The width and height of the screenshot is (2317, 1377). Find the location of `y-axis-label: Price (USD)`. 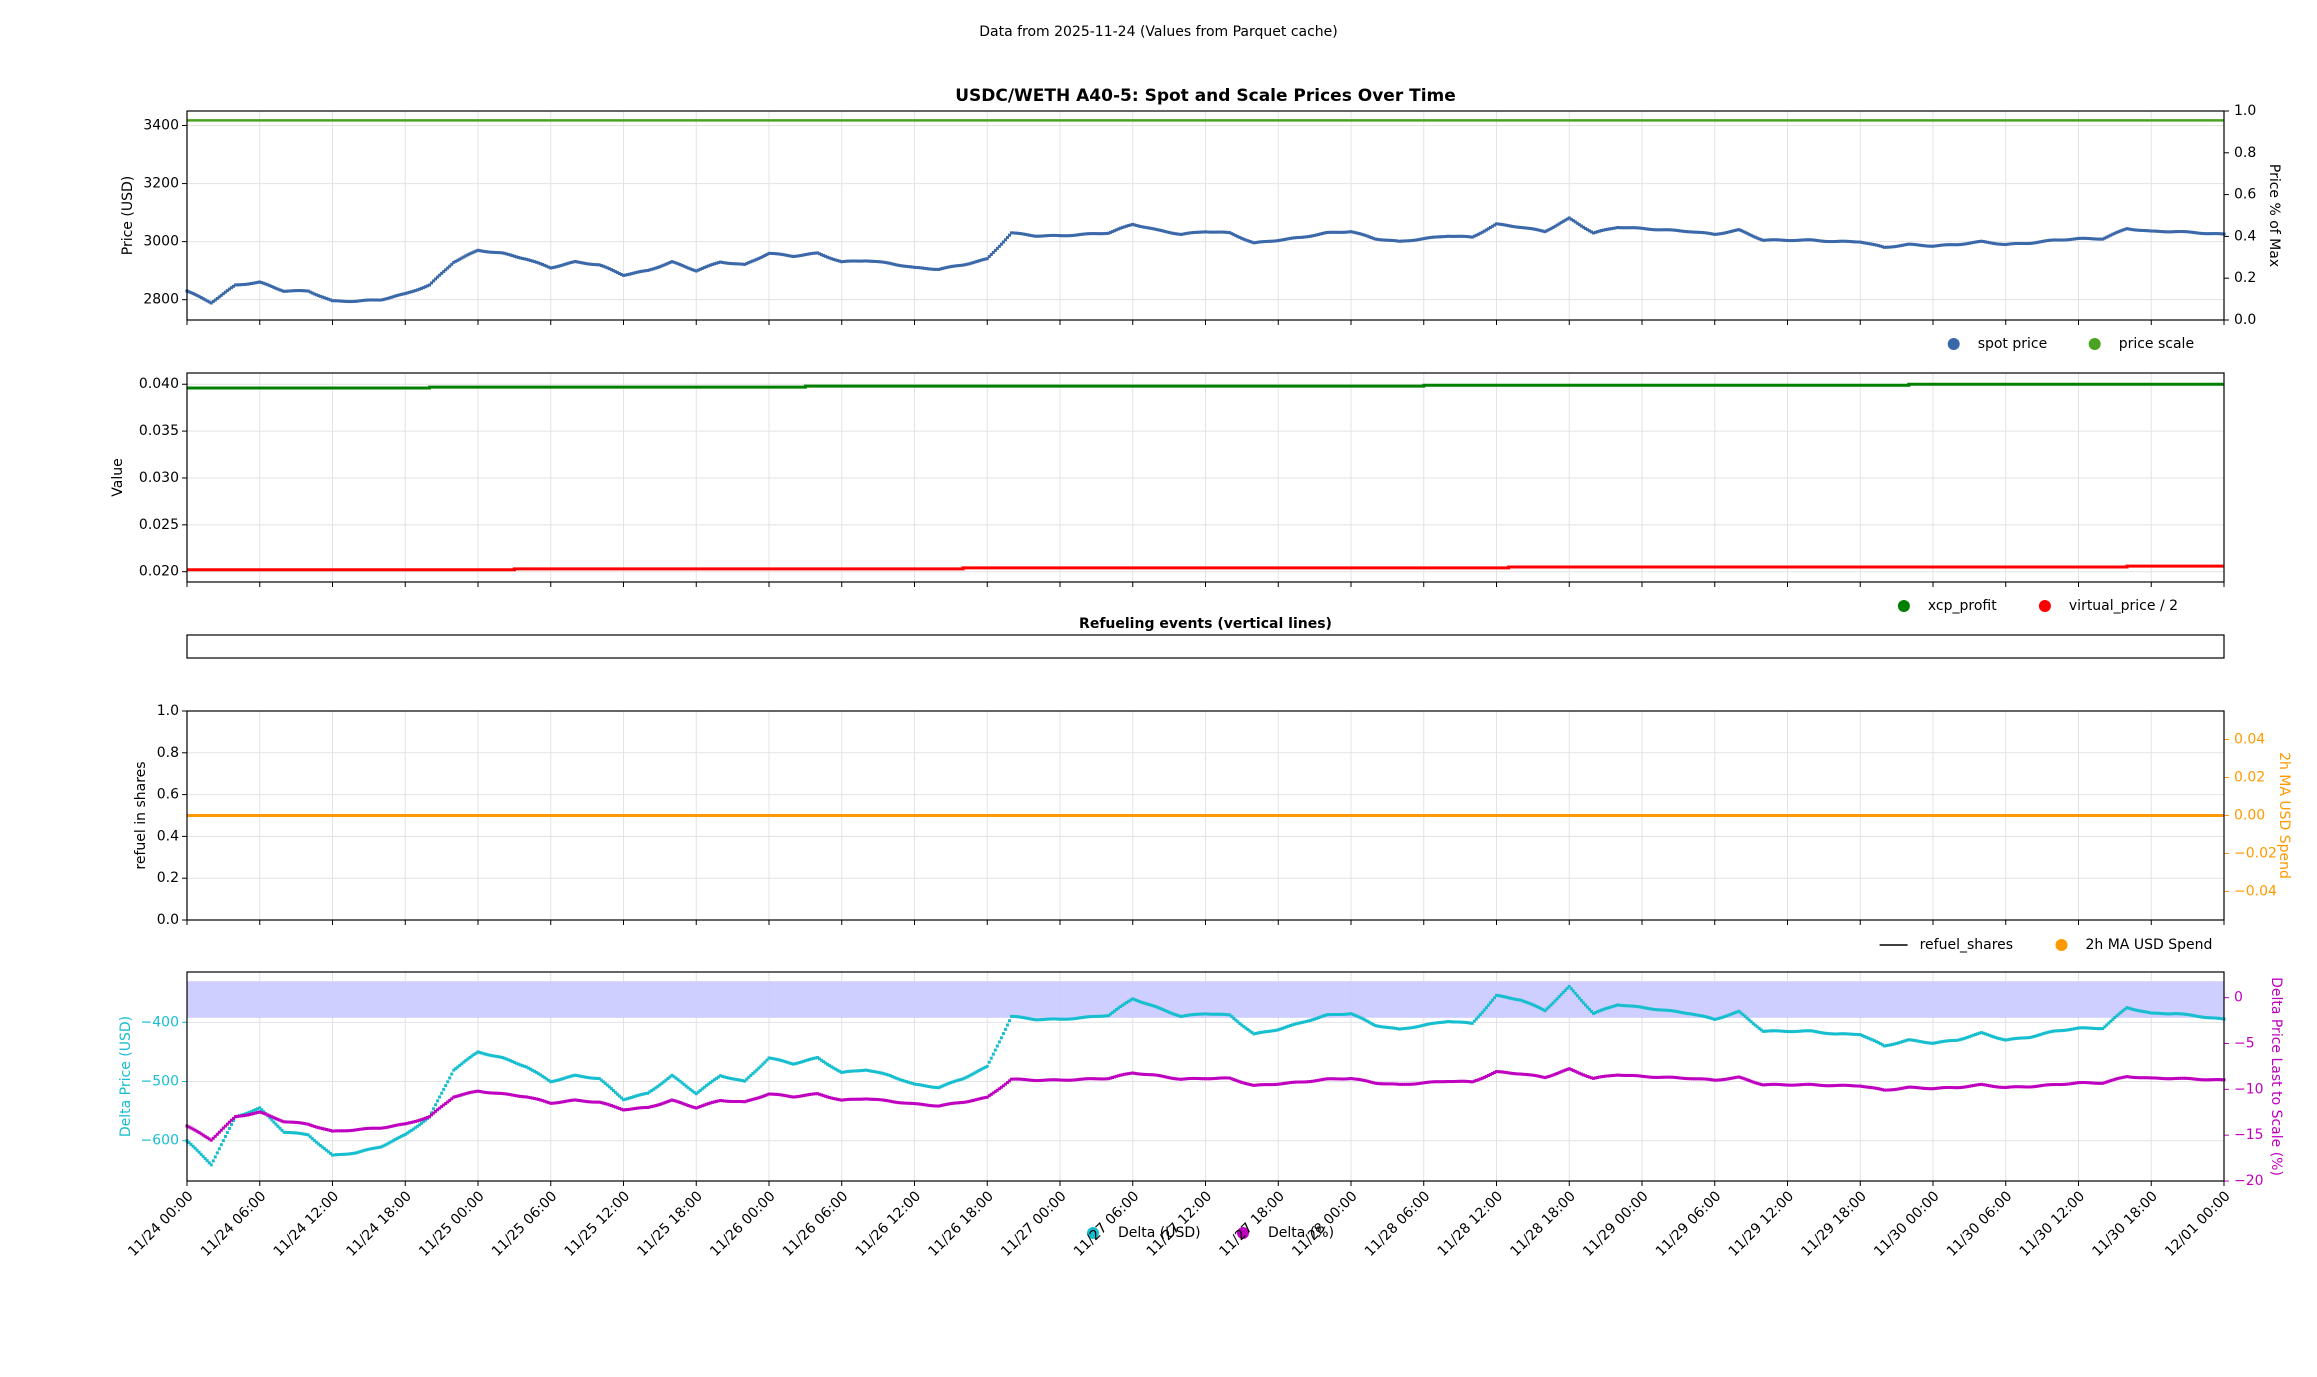

y-axis-label: Price (USD) is located at coordinates (128, 215).